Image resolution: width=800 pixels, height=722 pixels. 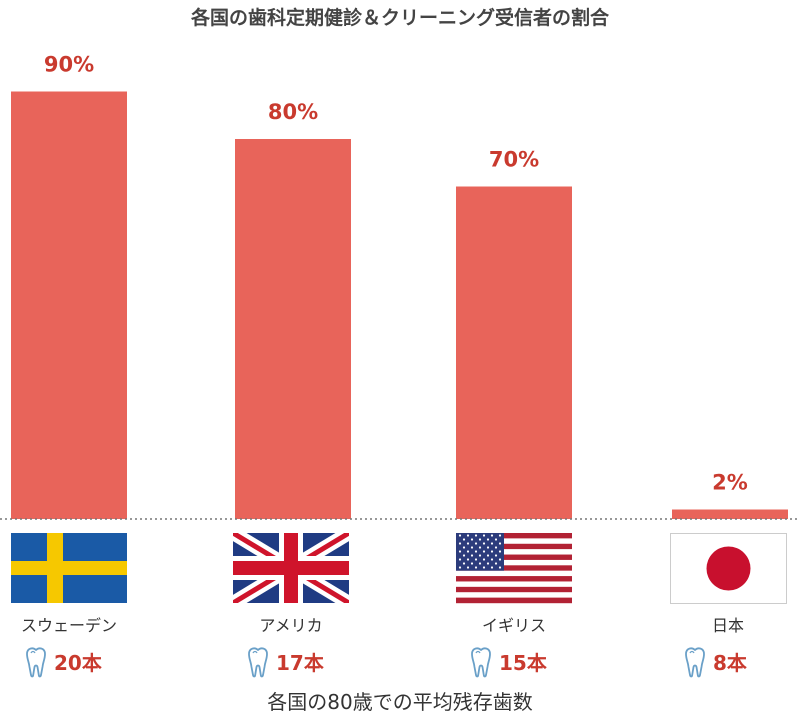 I want to click on country-label-0: スウェーデン, so click(x=69, y=625).